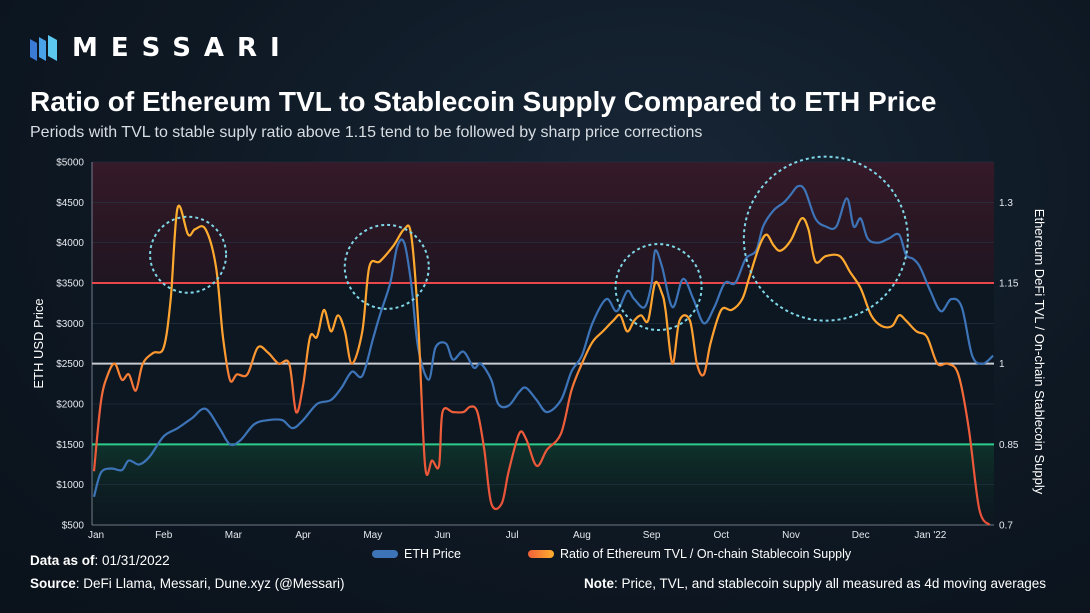  What do you see at coordinates (432, 554) in the screenshot?
I see `legend-eth-label: ETH Price` at bounding box center [432, 554].